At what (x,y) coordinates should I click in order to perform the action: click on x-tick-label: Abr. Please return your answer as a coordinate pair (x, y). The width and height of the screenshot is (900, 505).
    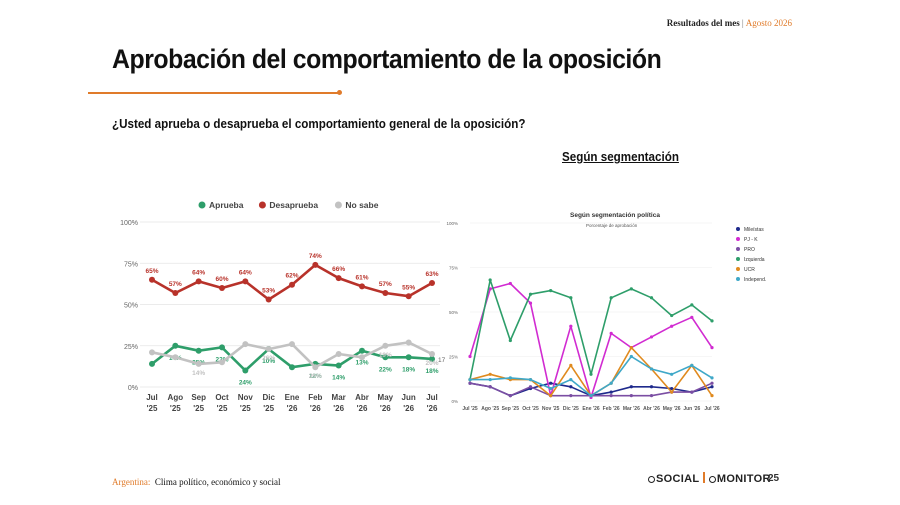
    Looking at the image, I should click on (362, 397).